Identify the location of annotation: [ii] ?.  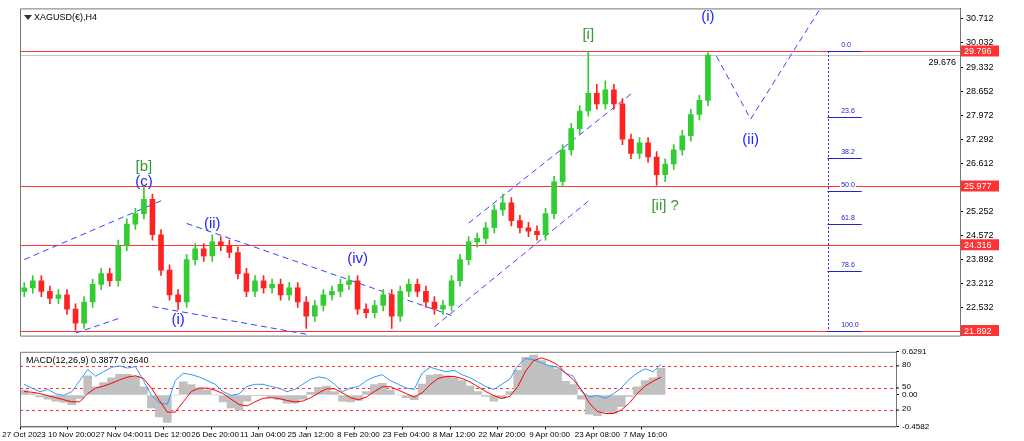
(665, 204).